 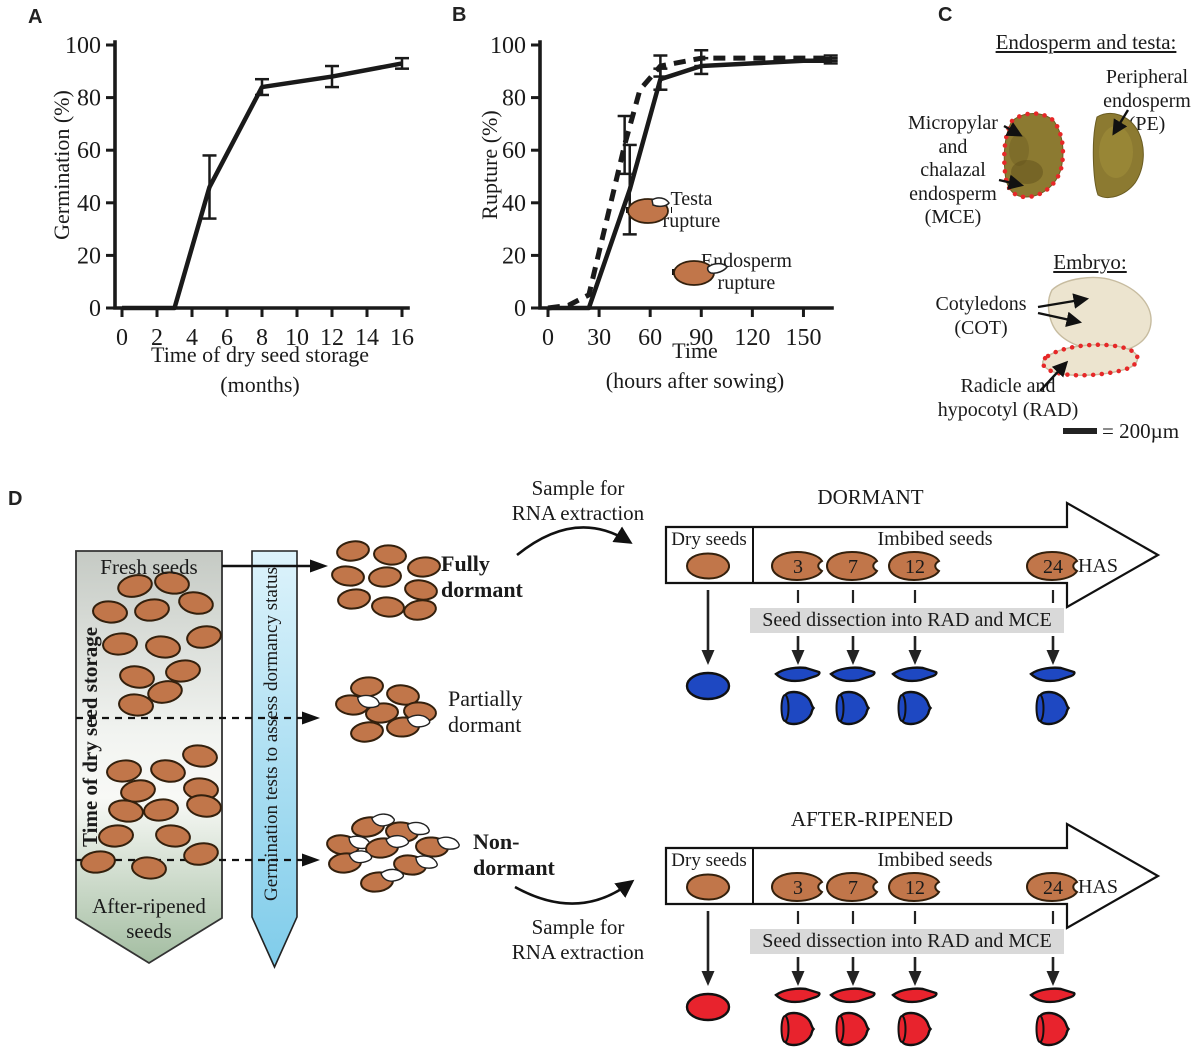 What do you see at coordinates (95, 309) in the screenshot?
I see `y-tick-label: 0` at bounding box center [95, 309].